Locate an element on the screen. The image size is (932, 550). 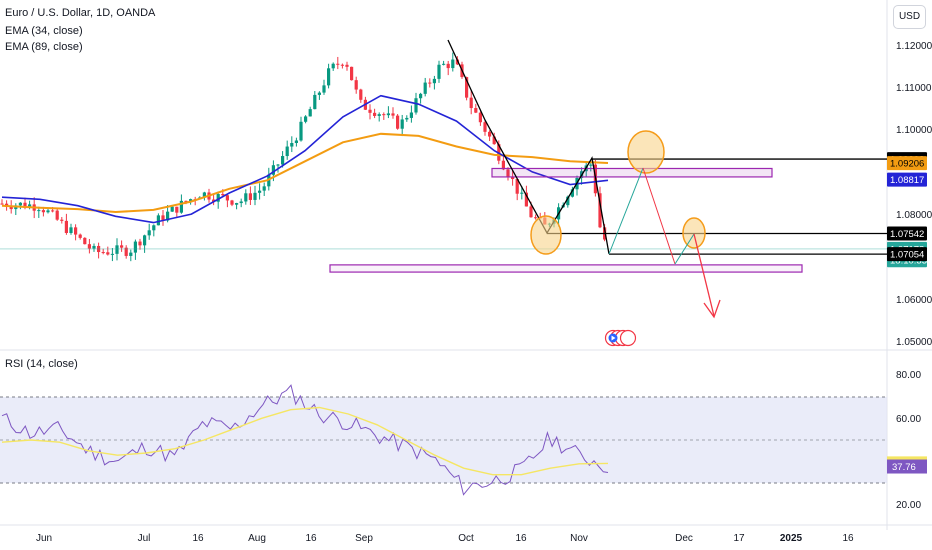
price-tick: 1.05000 is located at coordinates (914, 342).